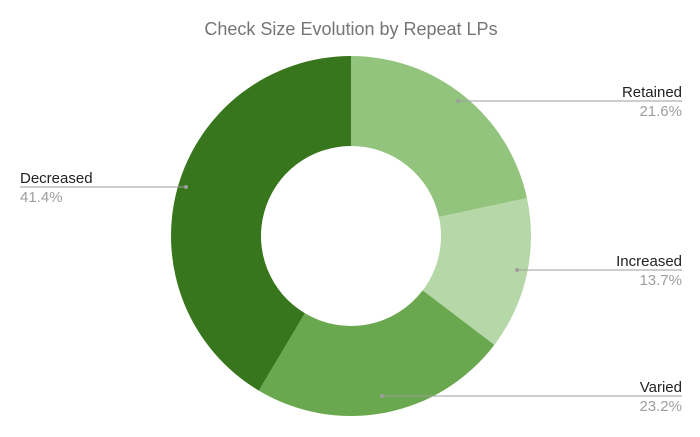  What do you see at coordinates (439, 137) in the screenshot?
I see `slice-retained` at bounding box center [439, 137].